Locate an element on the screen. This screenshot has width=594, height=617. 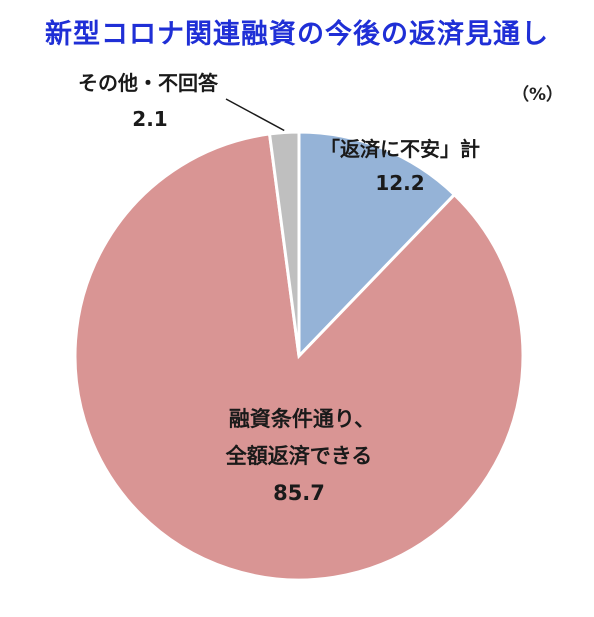
chart-title: 新型コロナ関連融資の今後の返済見通し is located at coordinates (297, 34).